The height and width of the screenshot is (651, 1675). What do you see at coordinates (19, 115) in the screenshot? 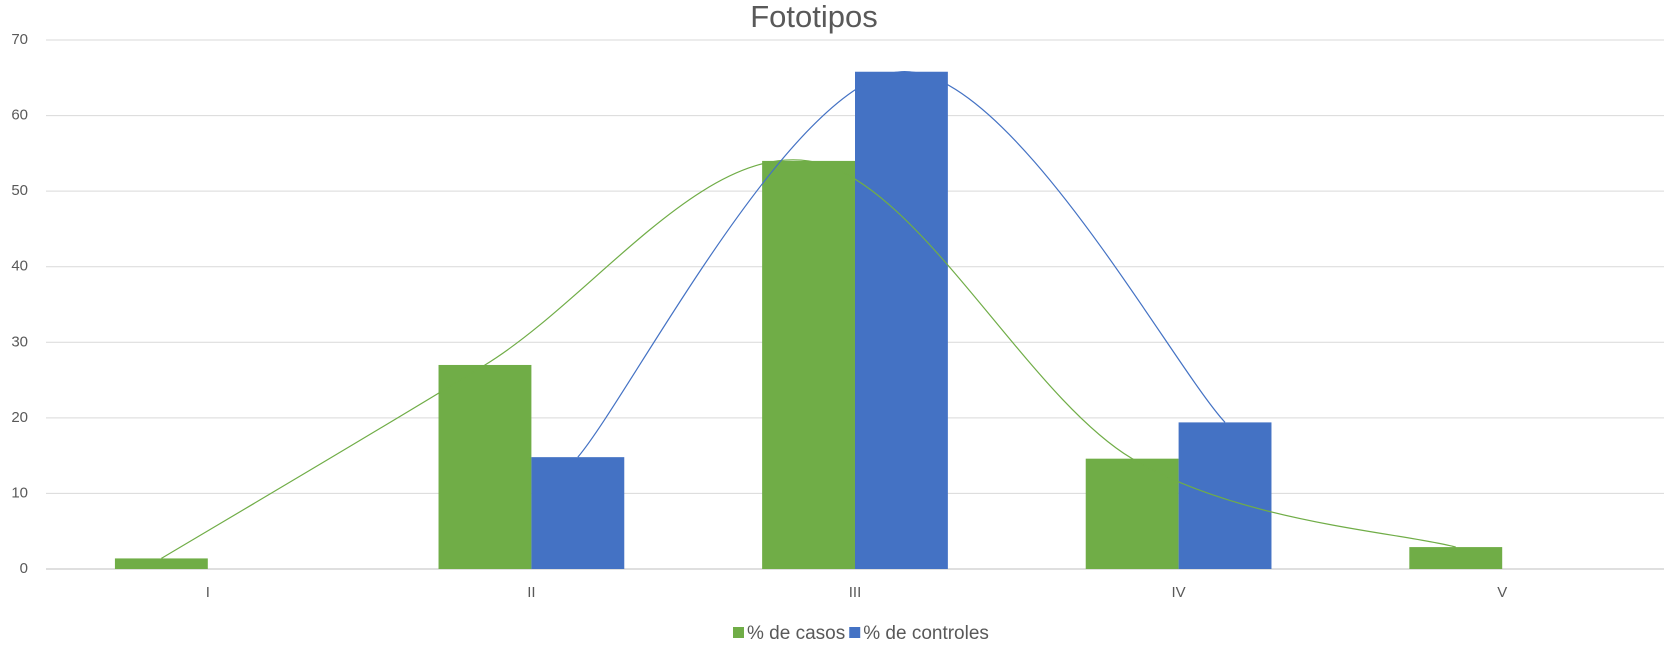
I see `y-tick-label: 60` at bounding box center [19, 115].